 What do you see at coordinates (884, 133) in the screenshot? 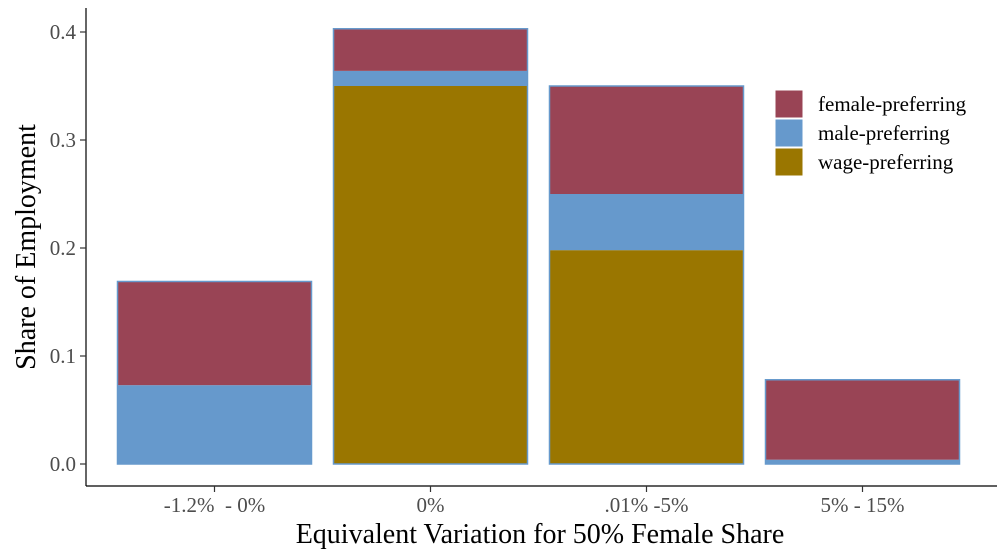
I see `legend-label: male-preferring` at bounding box center [884, 133].